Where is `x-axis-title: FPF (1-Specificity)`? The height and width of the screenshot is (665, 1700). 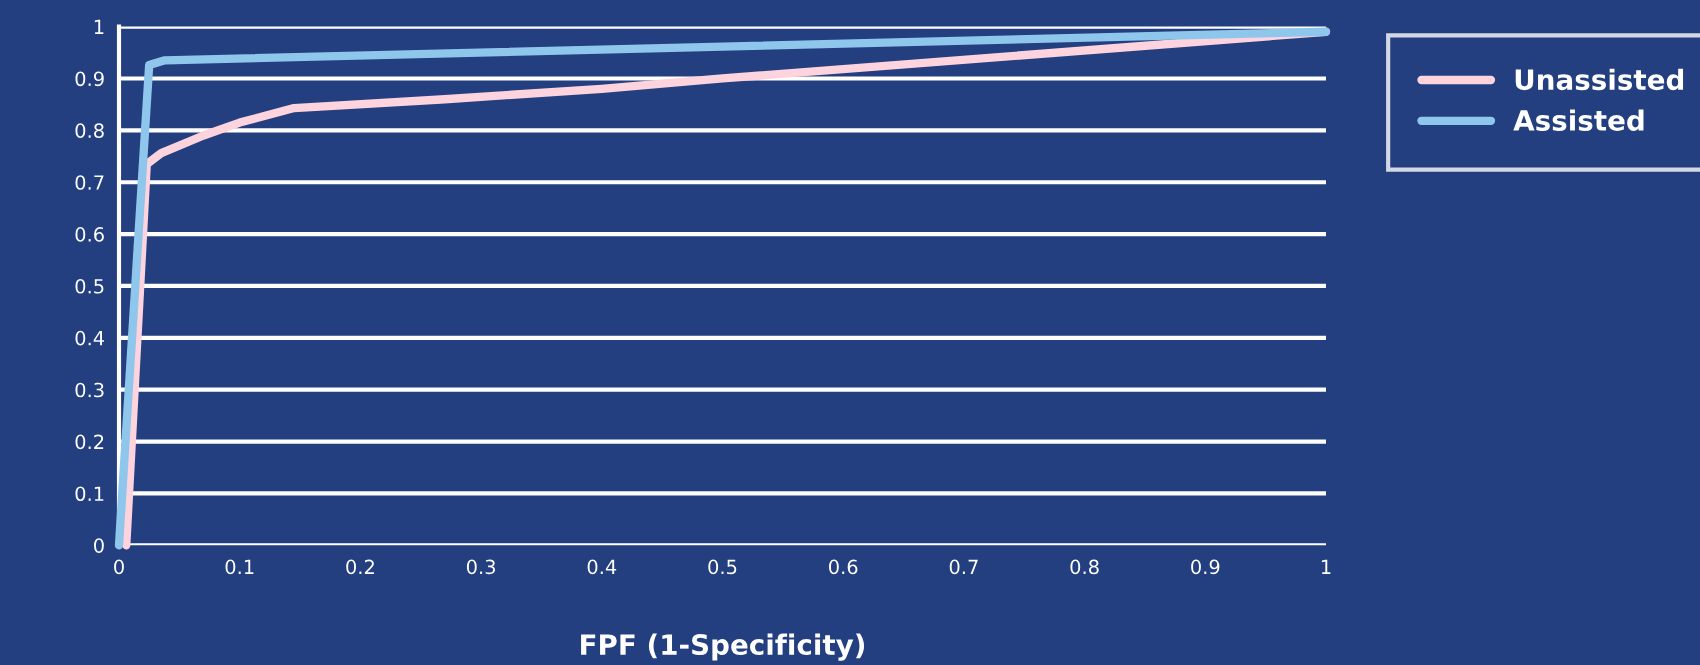
x-axis-title: FPF (1-Specificity) is located at coordinates (723, 647).